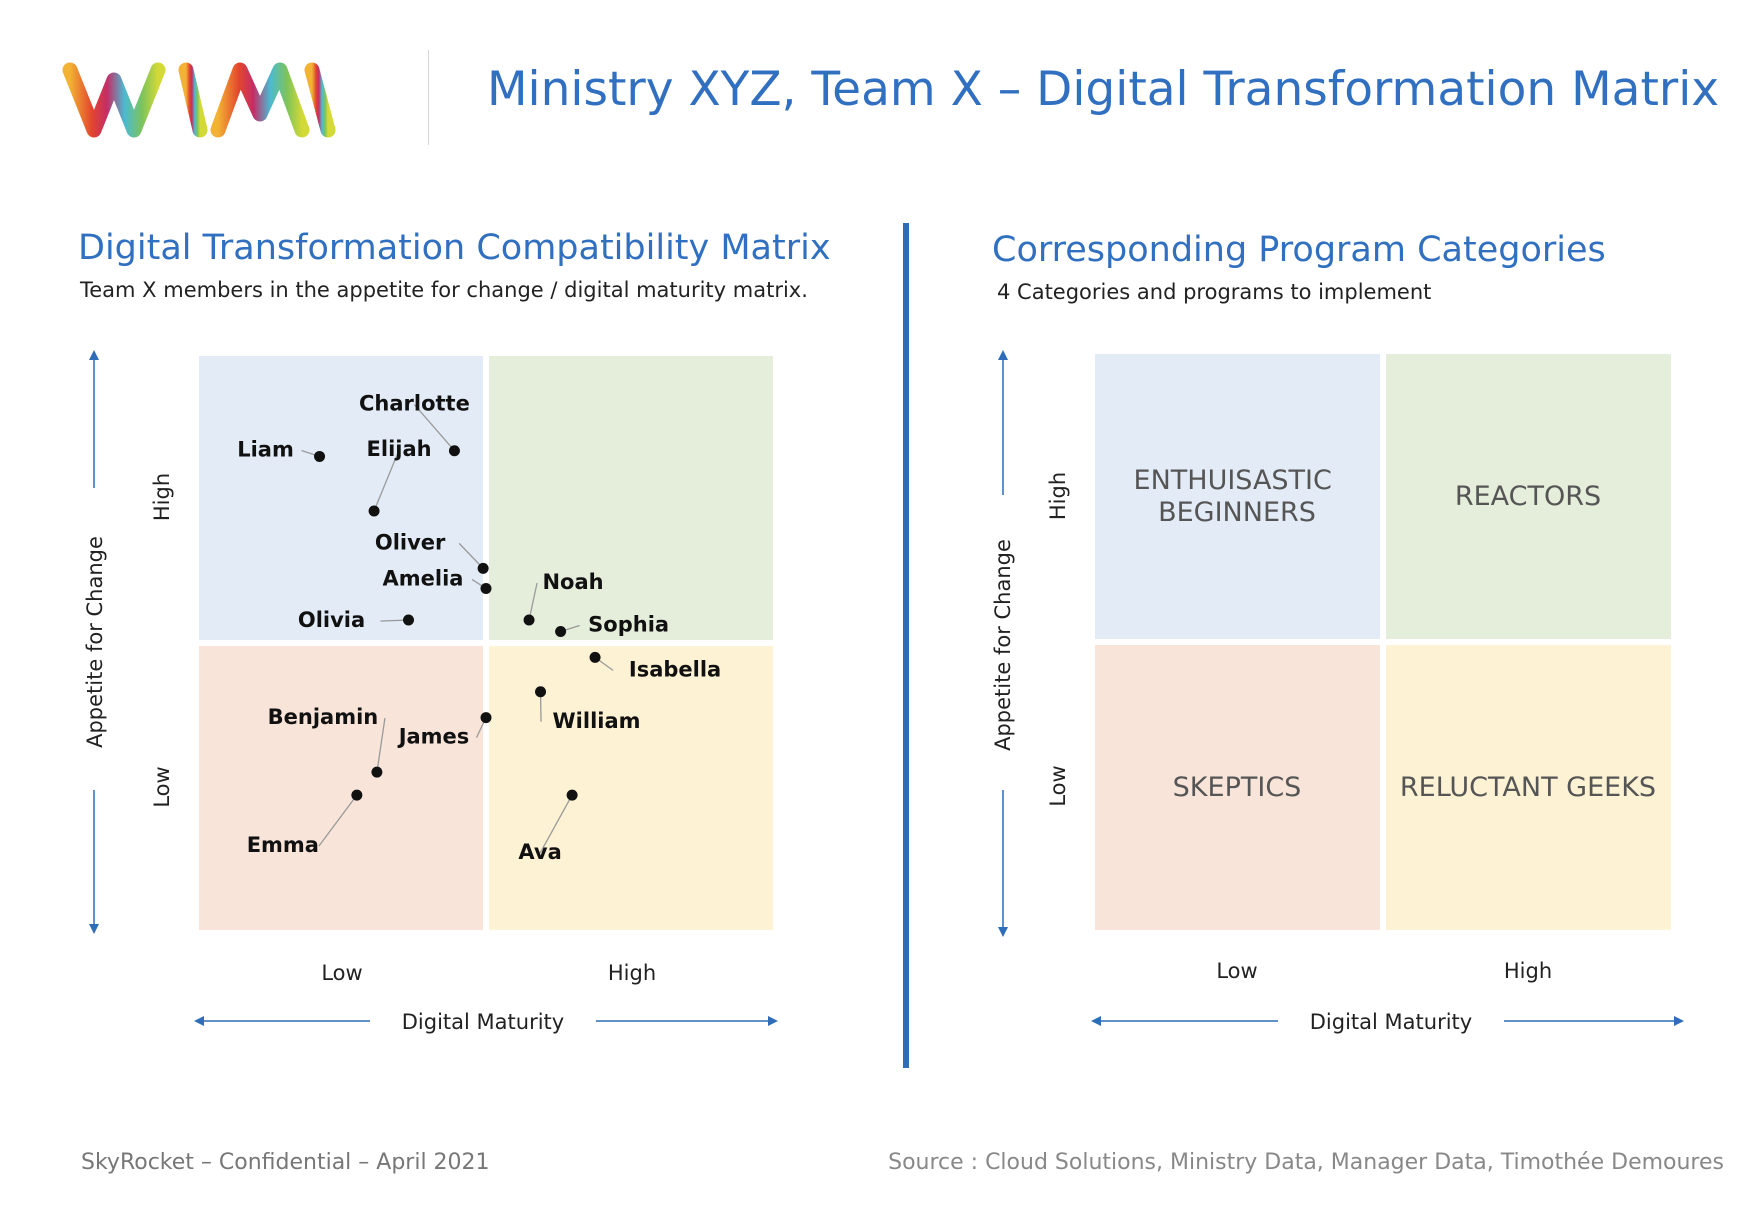 This screenshot has height=1216, width=1754. What do you see at coordinates (486, 718) in the screenshot?
I see `point-james` at bounding box center [486, 718].